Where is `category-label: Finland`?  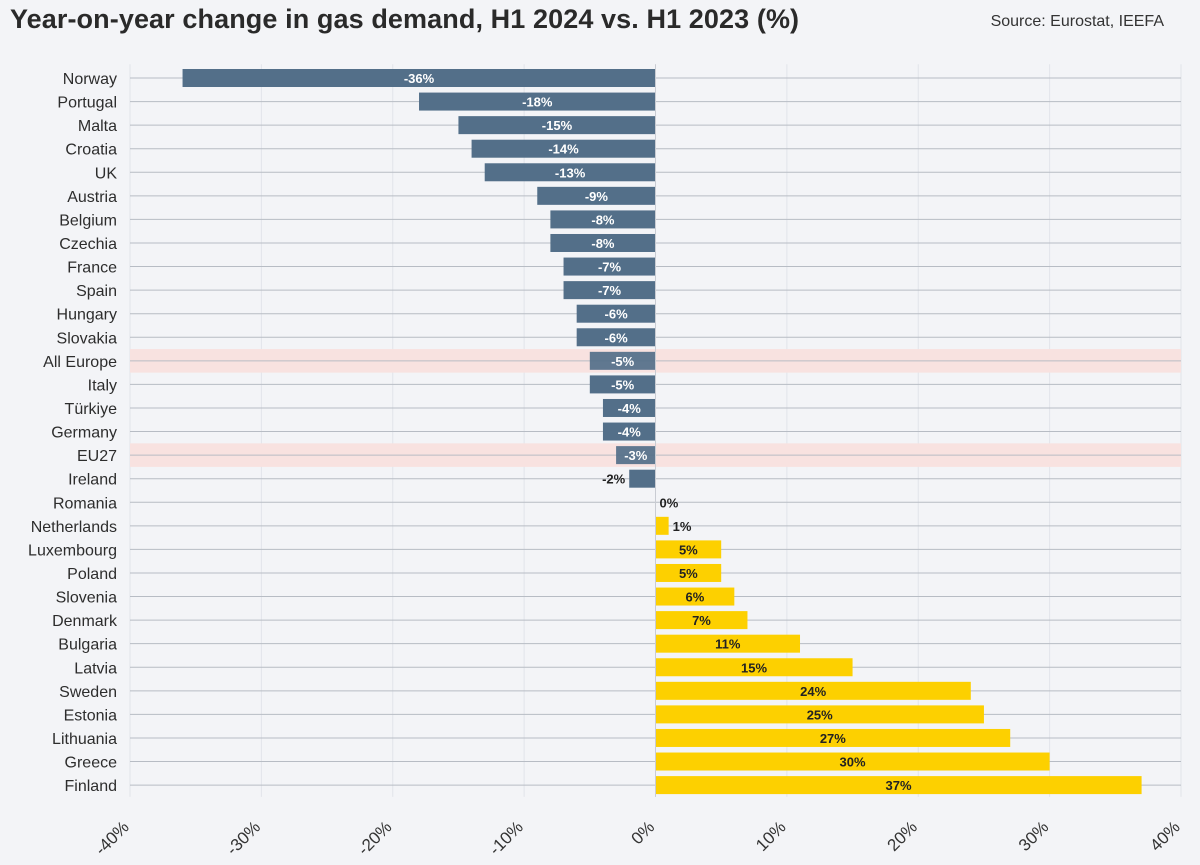 category-label: Finland is located at coordinates (91, 786).